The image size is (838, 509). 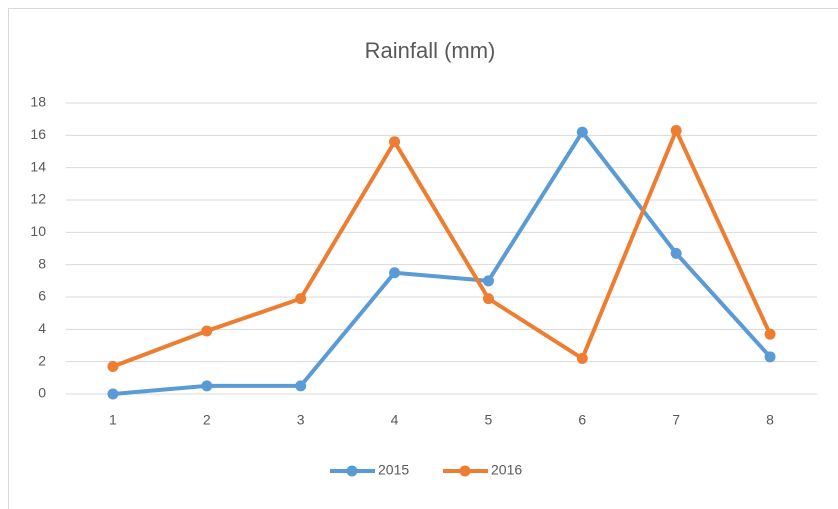 I want to click on x-tick-label: 1, so click(x=113, y=420).